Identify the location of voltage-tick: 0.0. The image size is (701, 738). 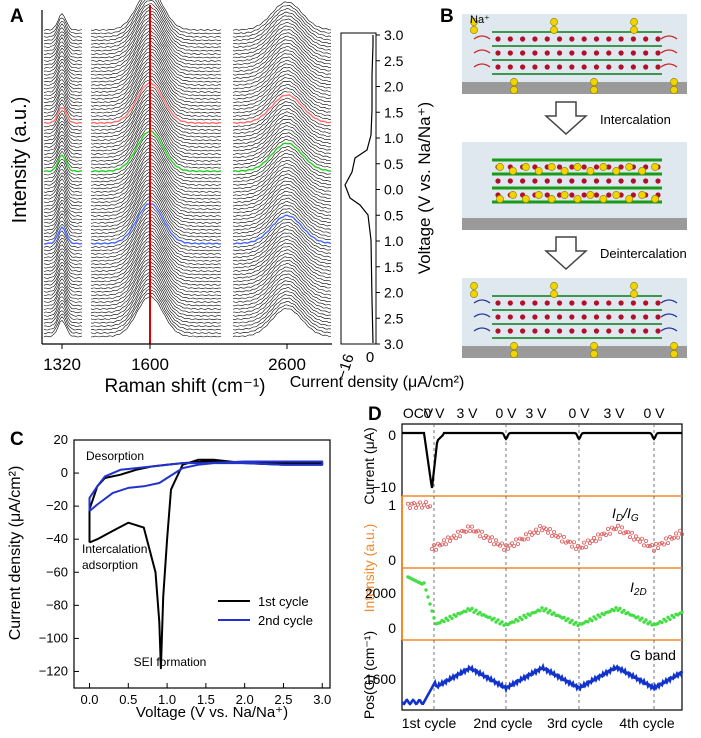
(394, 190).